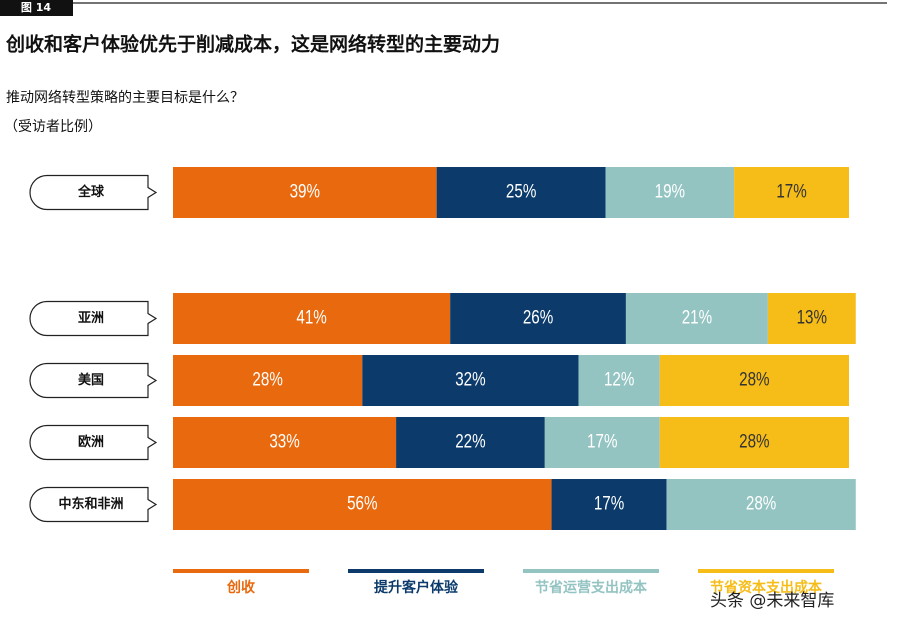 The height and width of the screenshot is (628, 897). Describe the element at coordinates (90, 504) in the screenshot. I see `category-label: 中东和非洲` at that location.